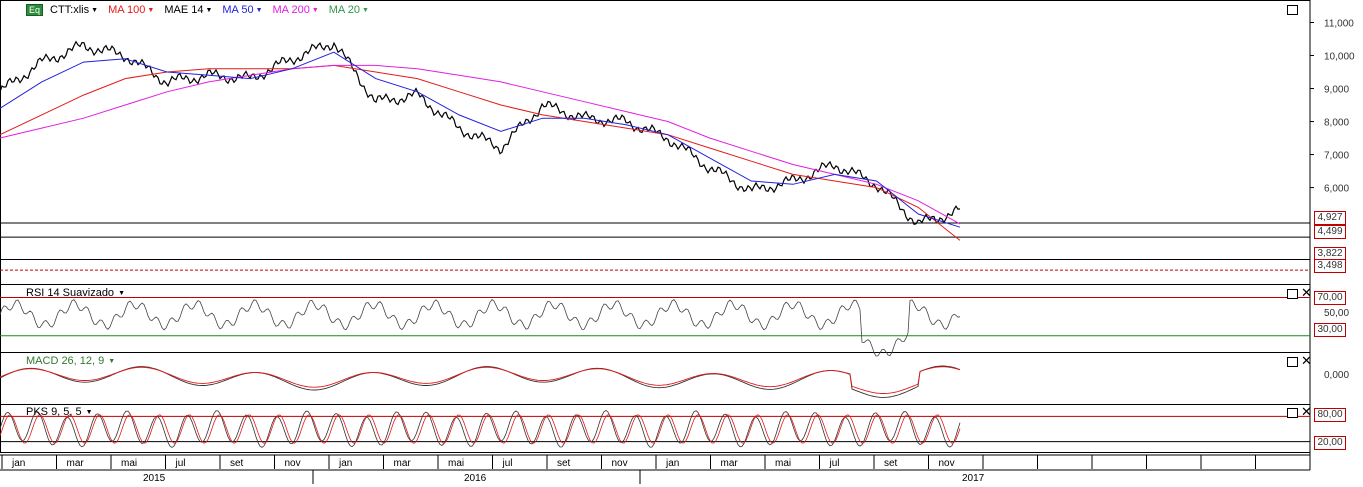 Image resolution: width=1363 pixels, height=487 pixels. Describe the element at coordinates (127, 10) in the screenshot. I see `indicator-label: MA 100` at that location.